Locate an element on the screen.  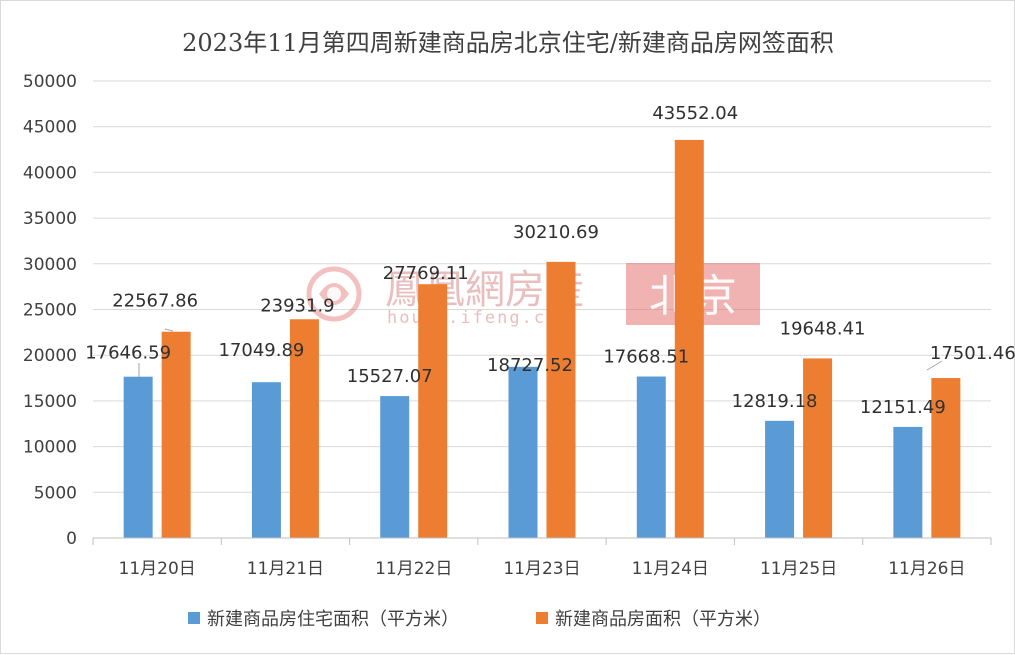
data-label: 12151.49 is located at coordinates (903, 407).